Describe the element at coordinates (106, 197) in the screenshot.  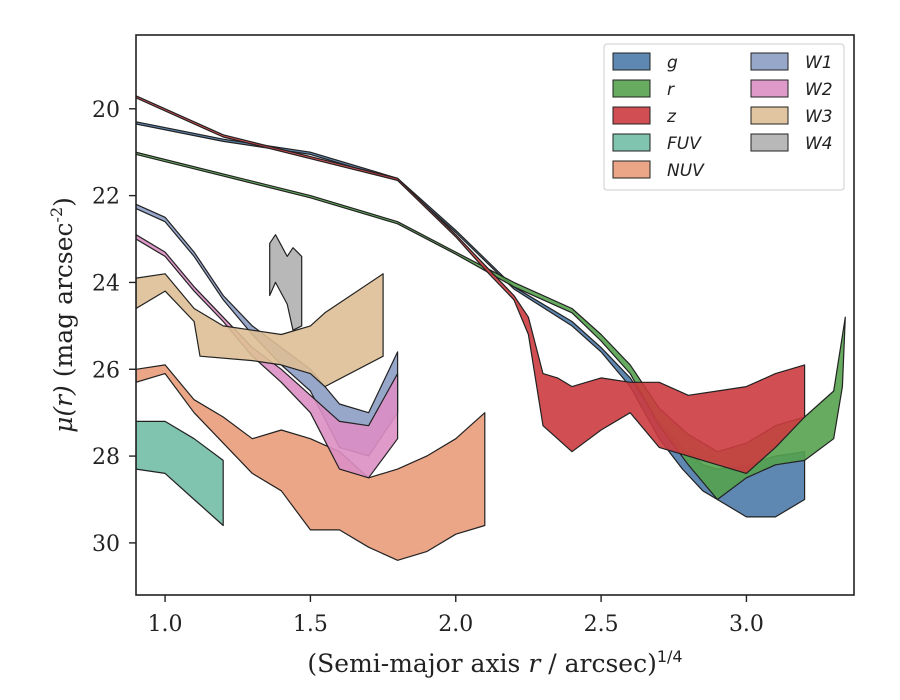
I see `y-tick-label: 22` at that location.